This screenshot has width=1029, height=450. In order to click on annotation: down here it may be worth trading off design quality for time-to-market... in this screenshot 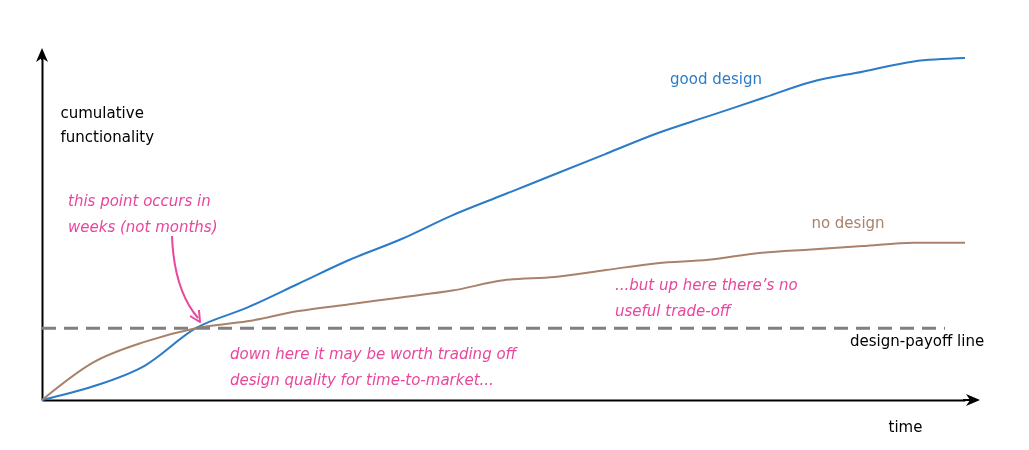, I will do `click(374, 367)`.